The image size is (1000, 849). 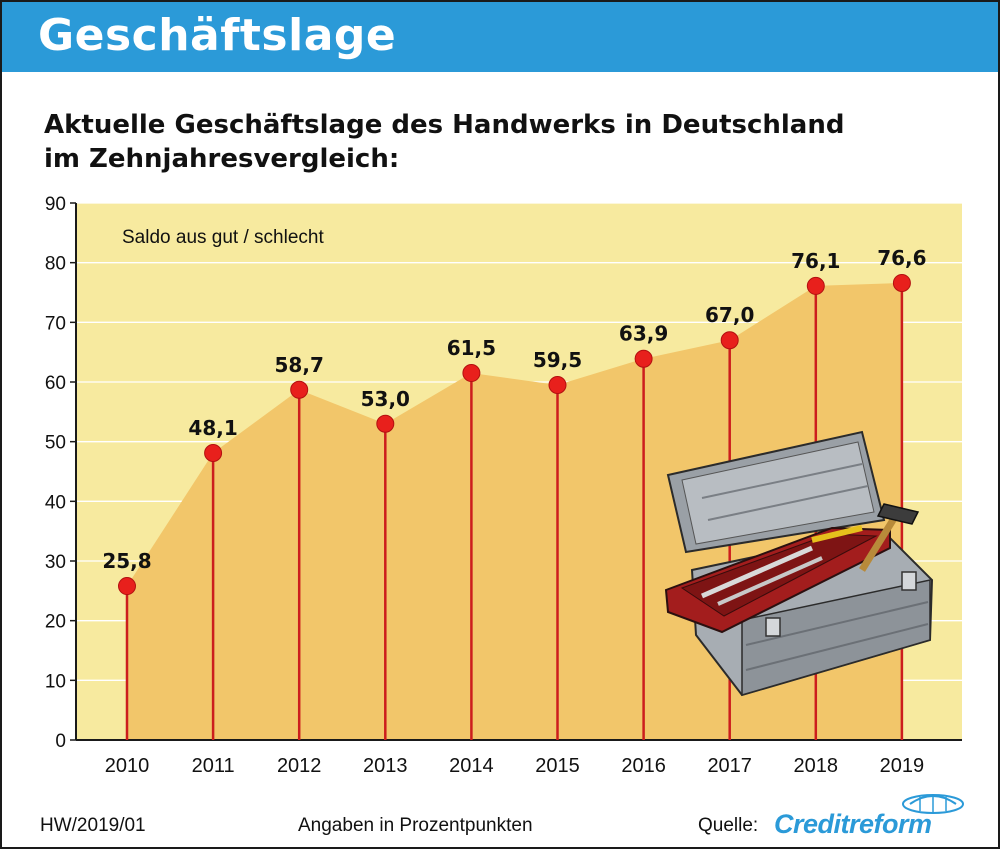 What do you see at coordinates (816, 766) in the screenshot?
I see `x-tick-label: 2018` at bounding box center [816, 766].